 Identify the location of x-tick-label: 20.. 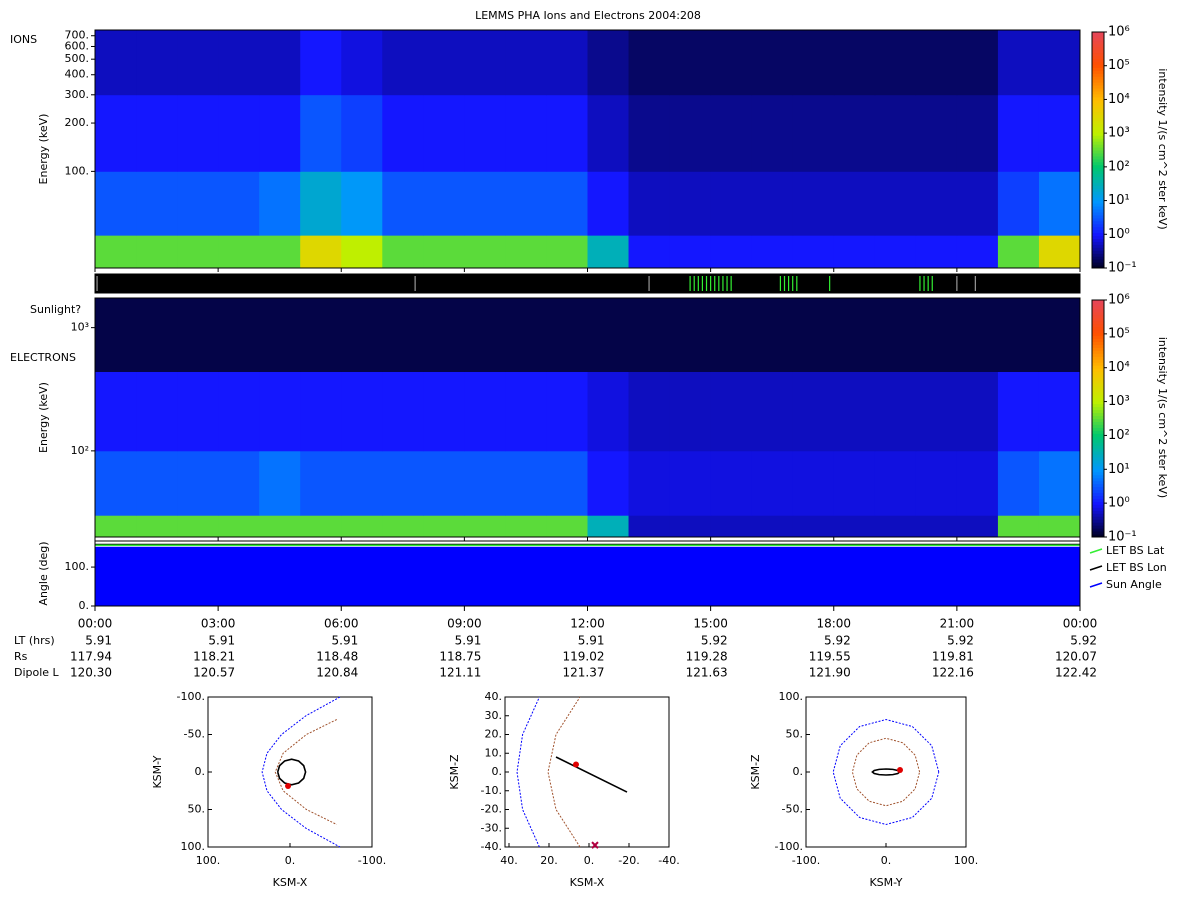
(549, 860).